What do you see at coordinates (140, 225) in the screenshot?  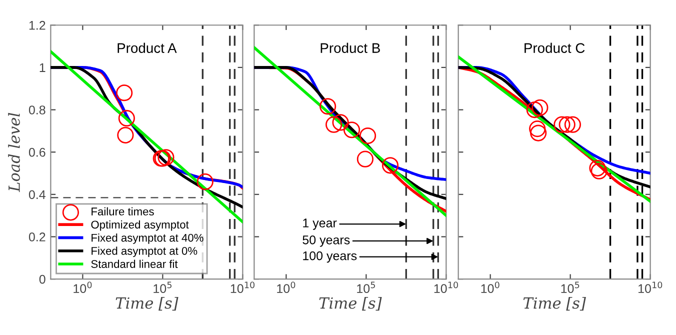 I see `legend-label: Optimized asymptot` at bounding box center [140, 225].